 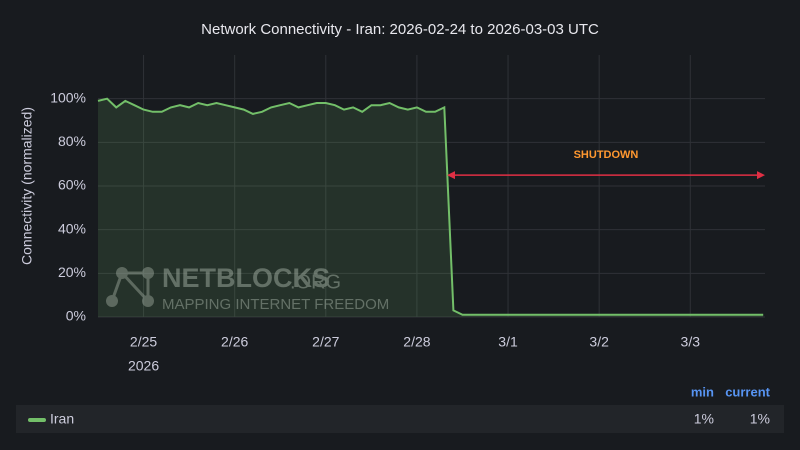 I want to click on x-tick-label: 3/3, so click(x=691, y=342).